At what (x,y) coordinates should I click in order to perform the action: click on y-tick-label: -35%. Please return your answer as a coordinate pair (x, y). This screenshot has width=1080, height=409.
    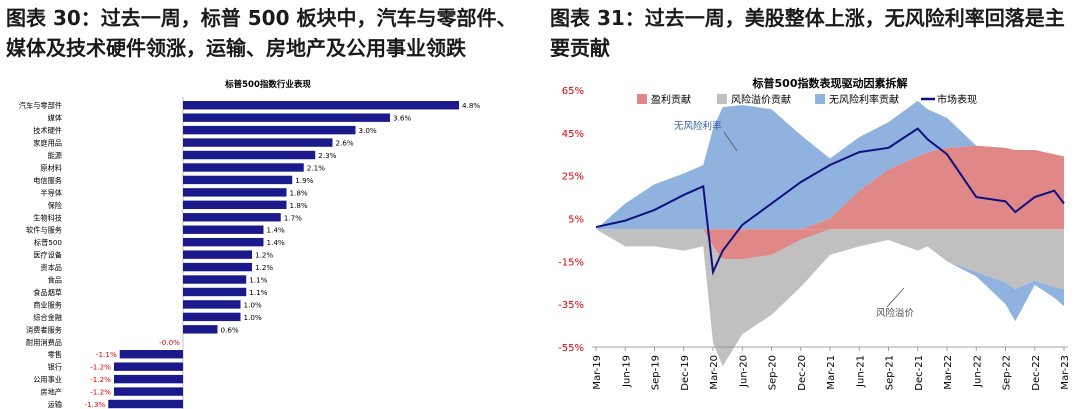
    Looking at the image, I should click on (571, 305).